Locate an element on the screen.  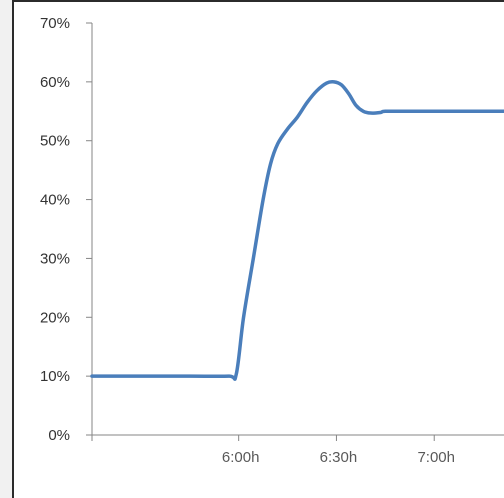
x-tick-label: 7:00h is located at coordinates (436, 457).